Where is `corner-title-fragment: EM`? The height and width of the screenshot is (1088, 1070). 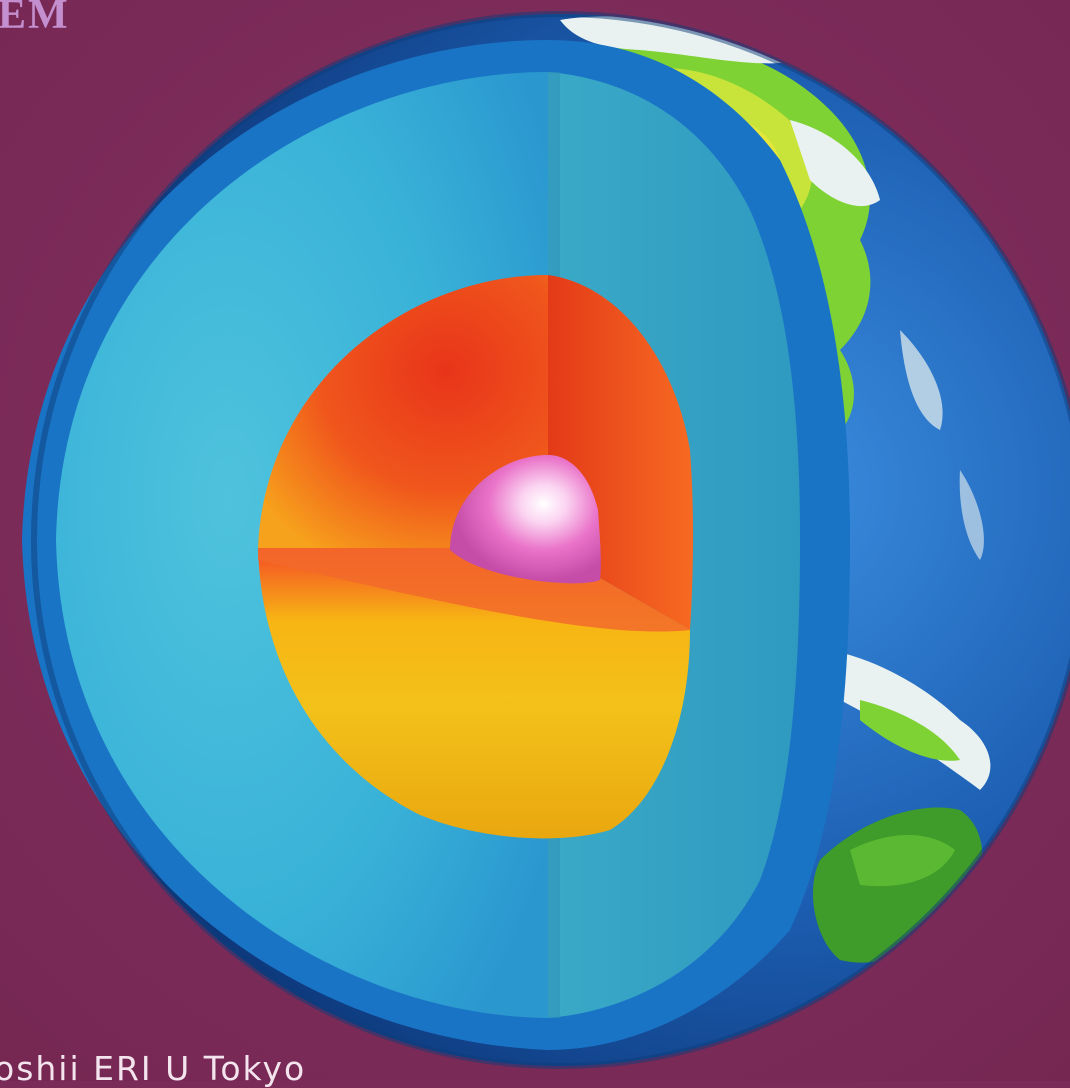 corner-title-fragment: EM is located at coordinates (35, 19).